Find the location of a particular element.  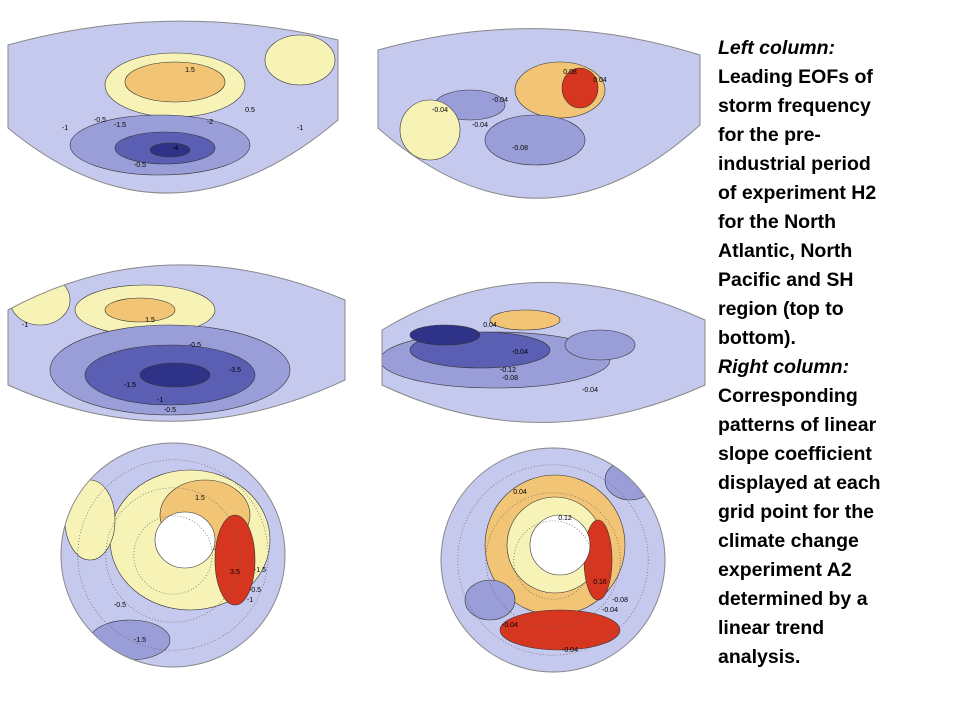

caption-line: experiment A2 is located at coordinates (785, 570).